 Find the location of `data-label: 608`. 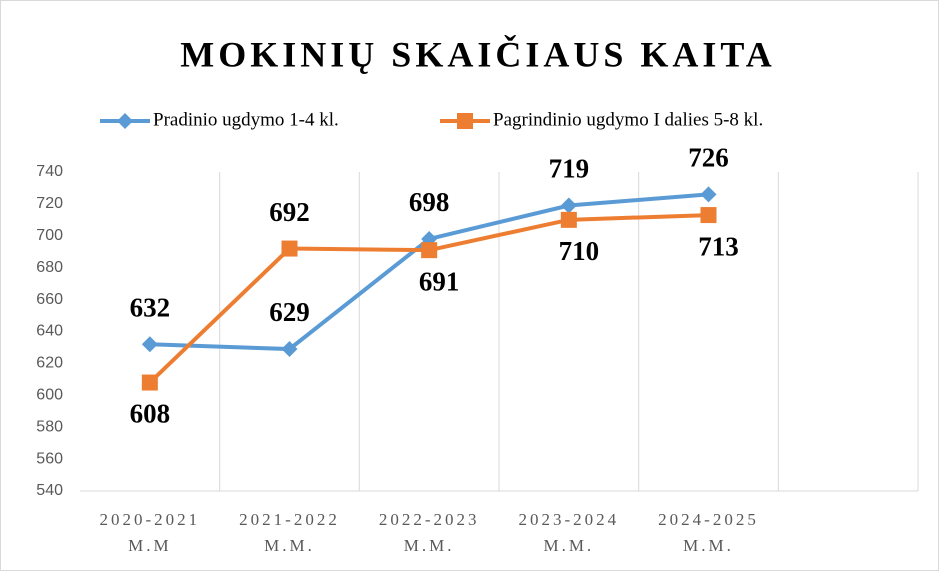

data-label: 608 is located at coordinates (150, 414).